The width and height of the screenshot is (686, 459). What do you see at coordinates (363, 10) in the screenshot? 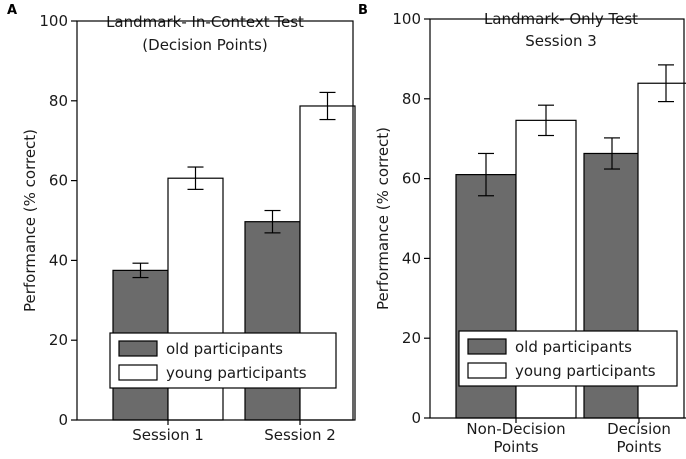
I see `panel-letter: B` at bounding box center [363, 10].